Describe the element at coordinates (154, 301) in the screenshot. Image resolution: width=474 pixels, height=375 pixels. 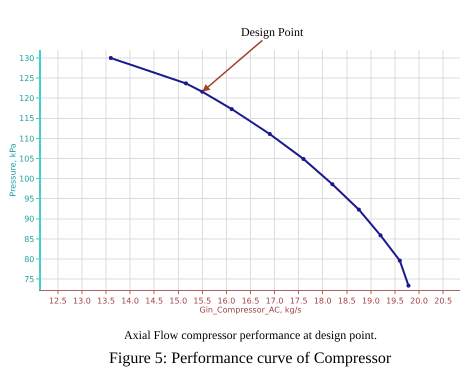
I see `x-tick-label: 14.5` at that location.